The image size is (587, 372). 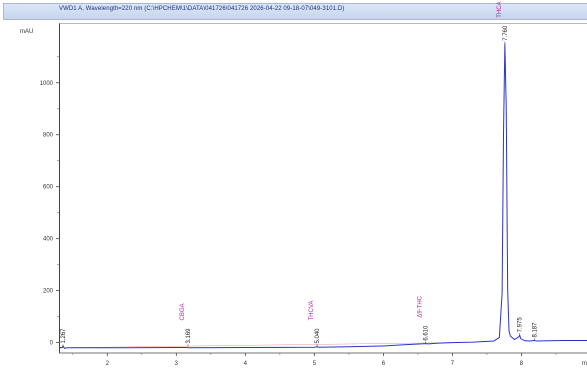 I want to click on x-axis-unit: min, so click(x=584, y=364).